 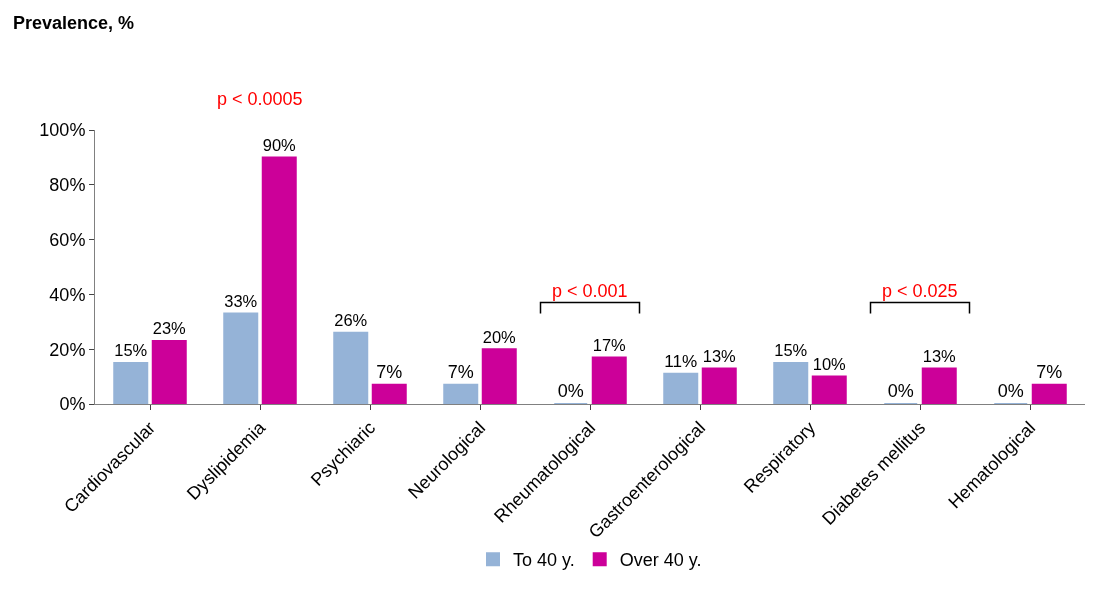 What do you see at coordinates (351, 320) in the screenshot?
I see `data-label: 26%` at bounding box center [351, 320].